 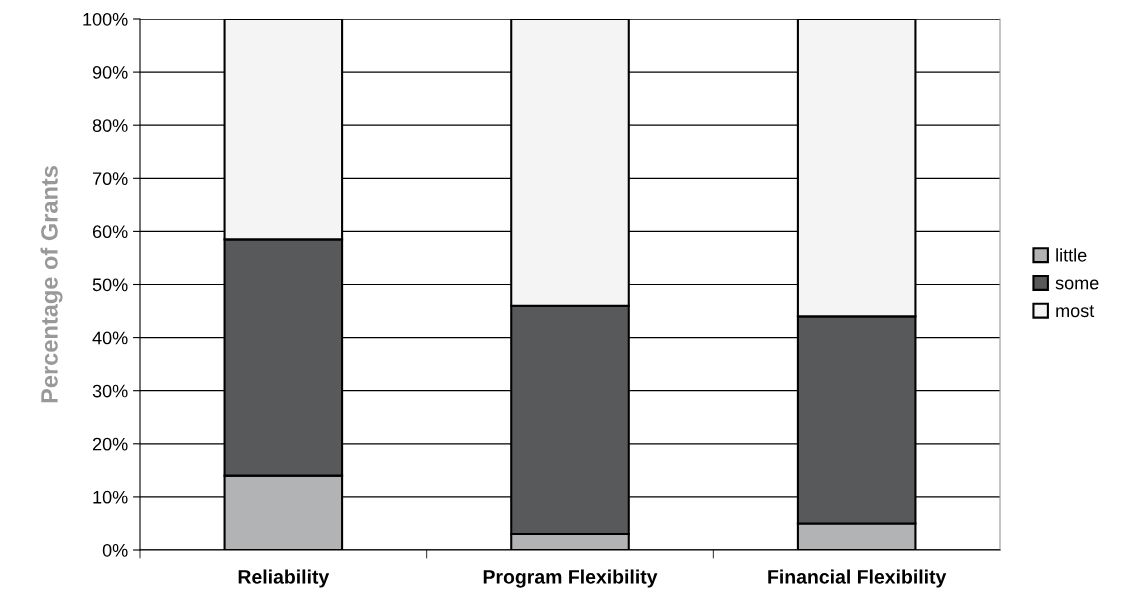 What do you see at coordinates (857, 578) in the screenshot?
I see `x-tick-label: Financial Flexibility` at bounding box center [857, 578].